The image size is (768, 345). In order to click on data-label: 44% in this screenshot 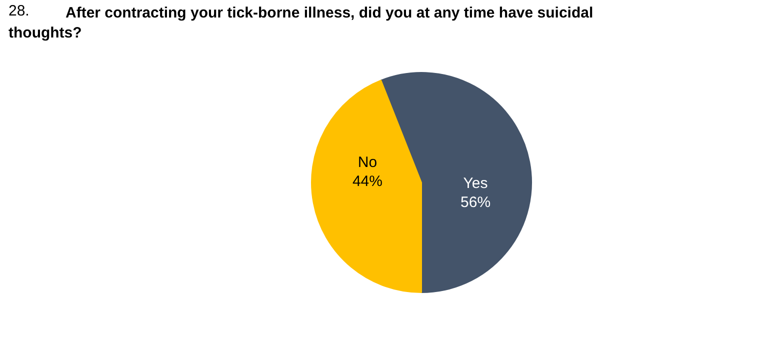, I will do `click(367, 181)`.